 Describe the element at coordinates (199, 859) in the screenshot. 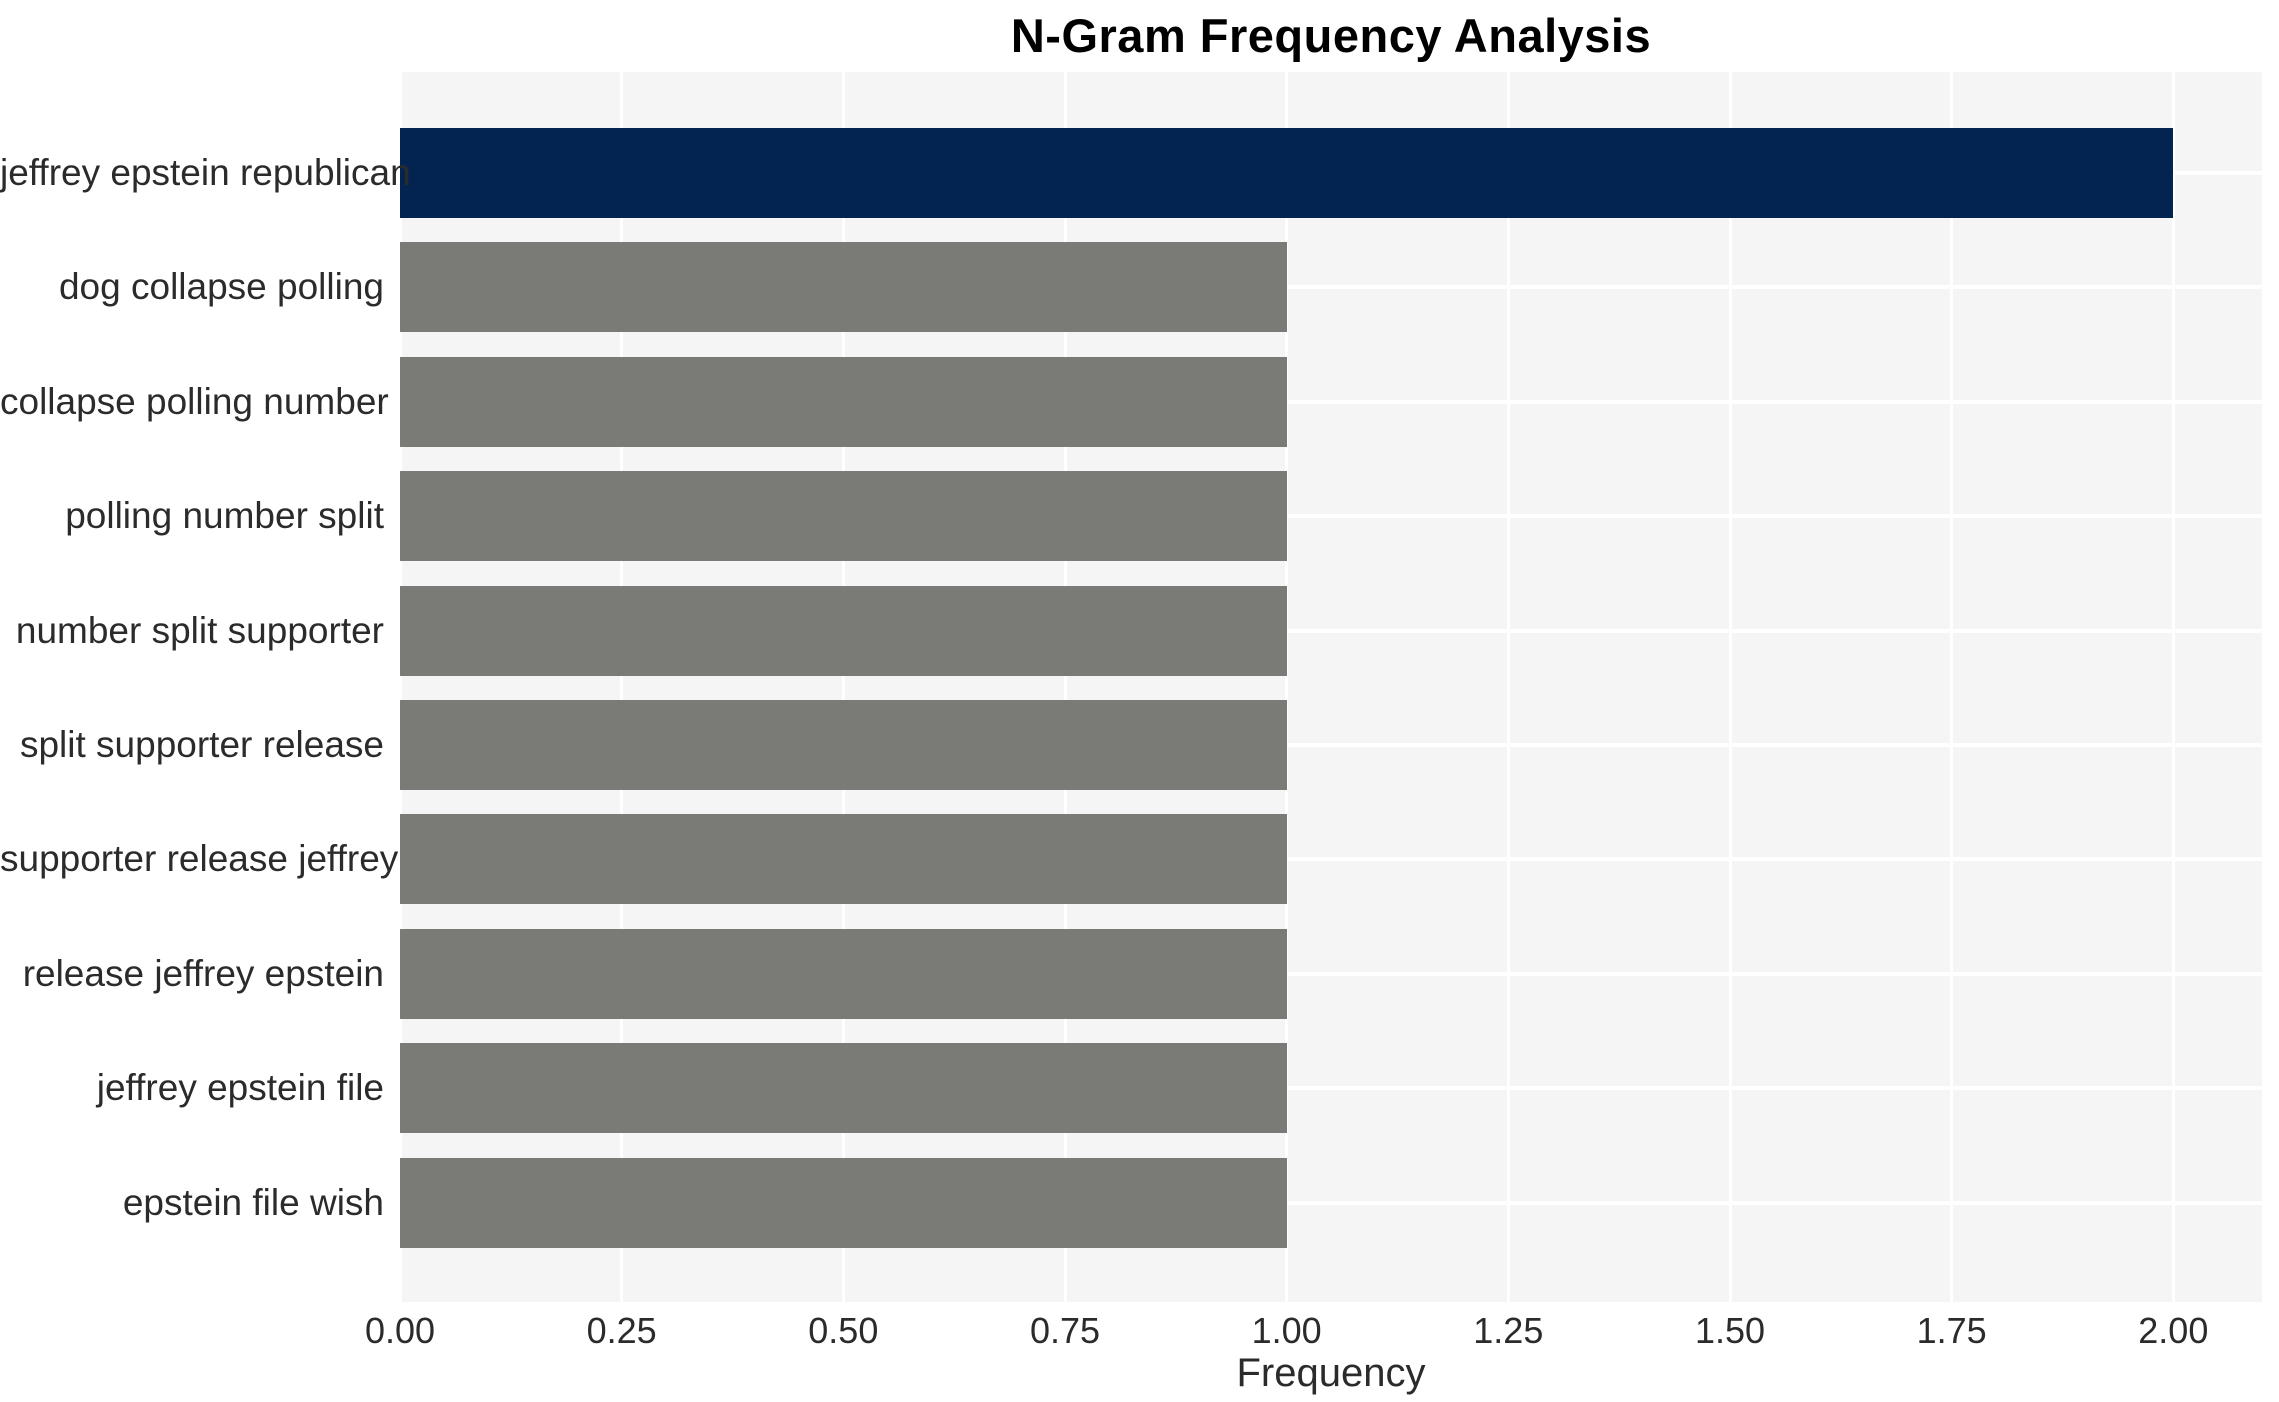

I see `y-axis-label: supporter release jeffrey` at that location.